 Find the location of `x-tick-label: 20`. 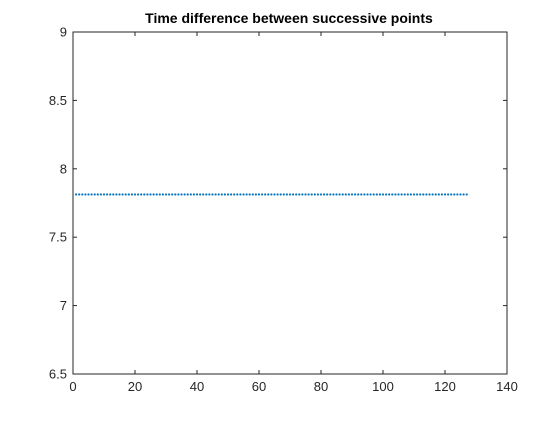

x-tick-label: 20 is located at coordinates (135, 386).